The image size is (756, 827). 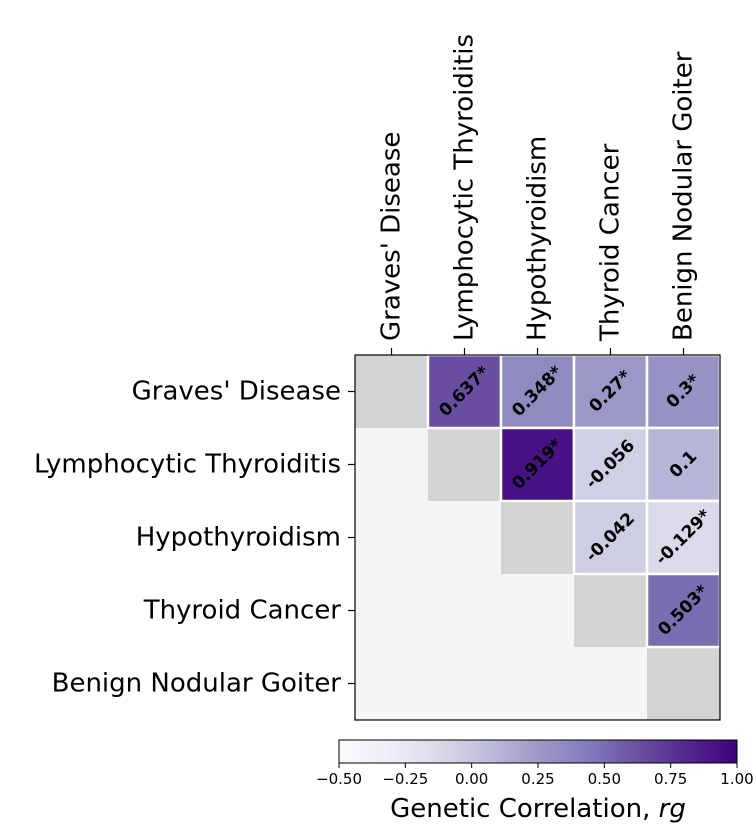 What do you see at coordinates (524, 809) in the screenshot?
I see `colorbar-label-prefix: Genetic Correlation,` at bounding box center [524, 809].